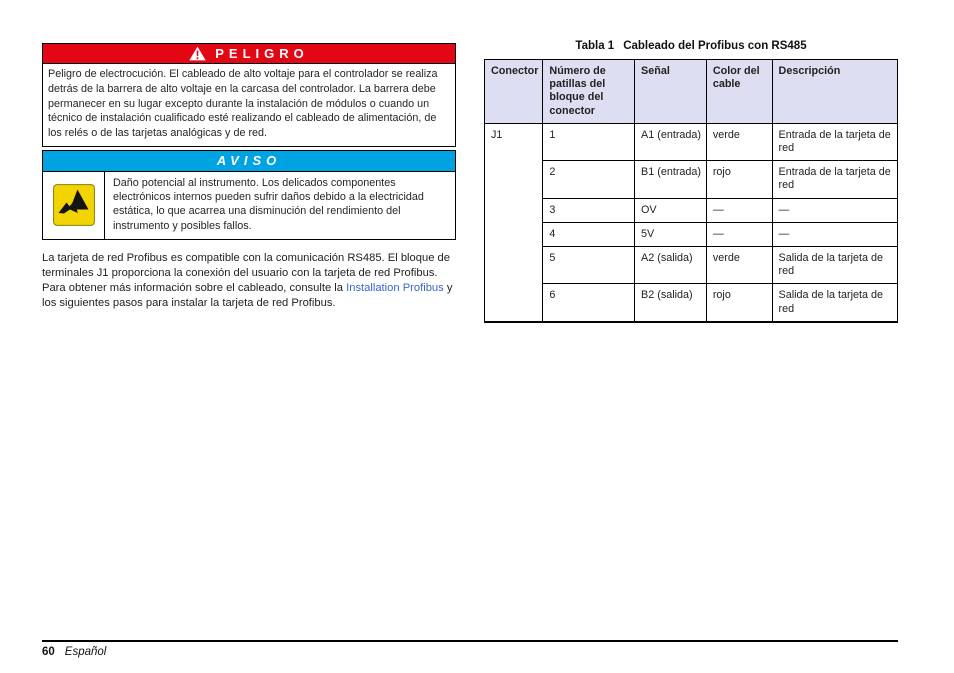 The height and width of the screenshot is (673, 954). What do you see at coordinates (470, 649) in the screenshot?
I see `page-footer: 60 Español` at bounding box center [470, 649].